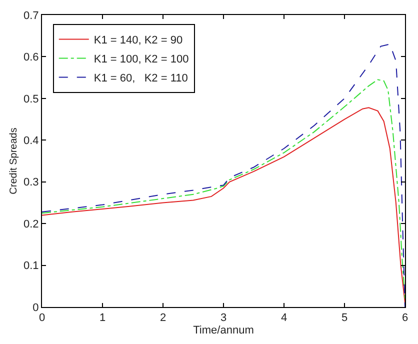 Image resolution: width=418 pixels, height=344 pixels. I want to click on y-tick-label: 0.3, so click(31, 182).